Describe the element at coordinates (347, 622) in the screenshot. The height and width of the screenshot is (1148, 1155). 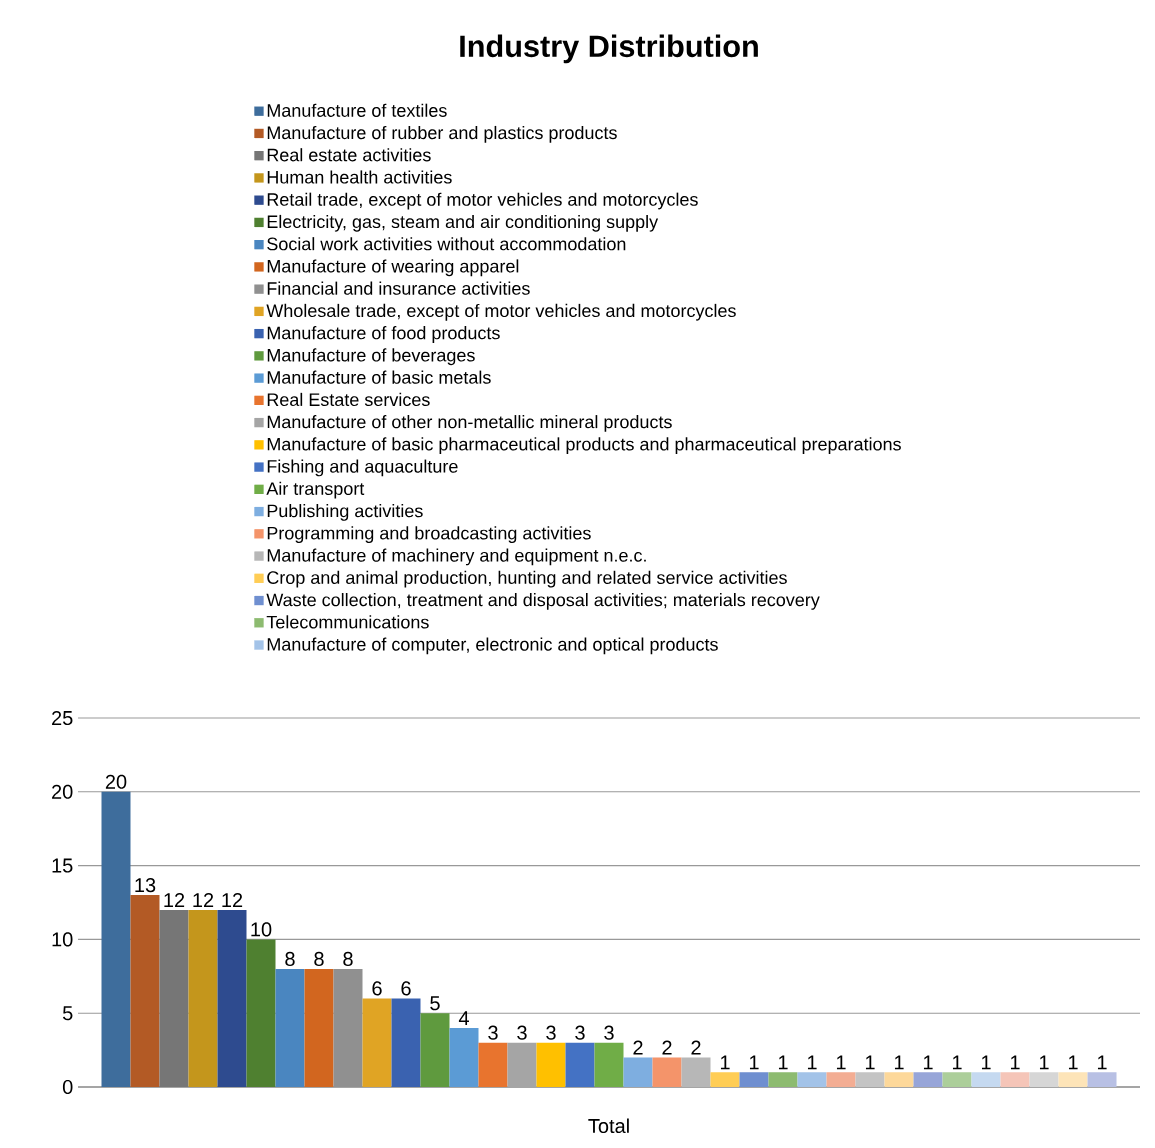
I see `legend-label: Telecommunications` at that location.